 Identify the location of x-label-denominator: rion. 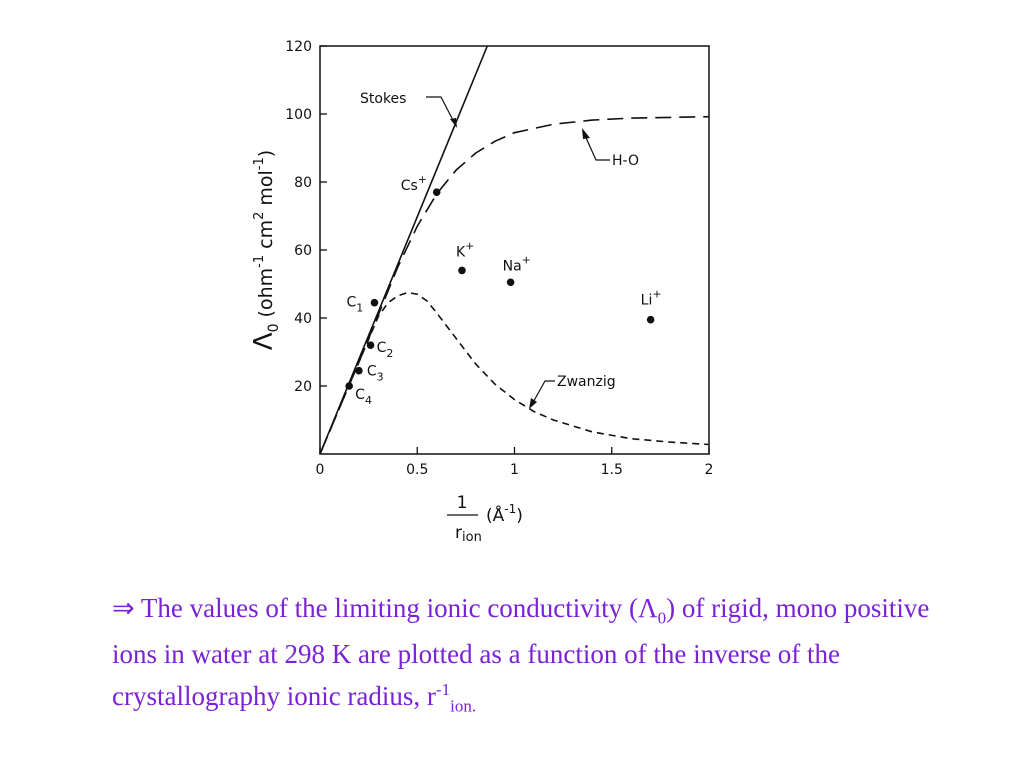
(468, 534).